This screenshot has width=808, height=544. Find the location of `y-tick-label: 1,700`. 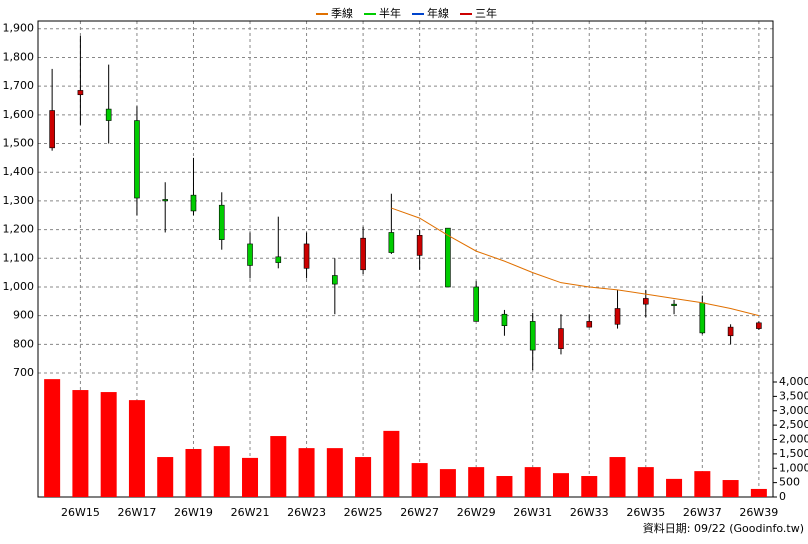

y-tick-label: 1,700 is located at coordinates (19, 85).